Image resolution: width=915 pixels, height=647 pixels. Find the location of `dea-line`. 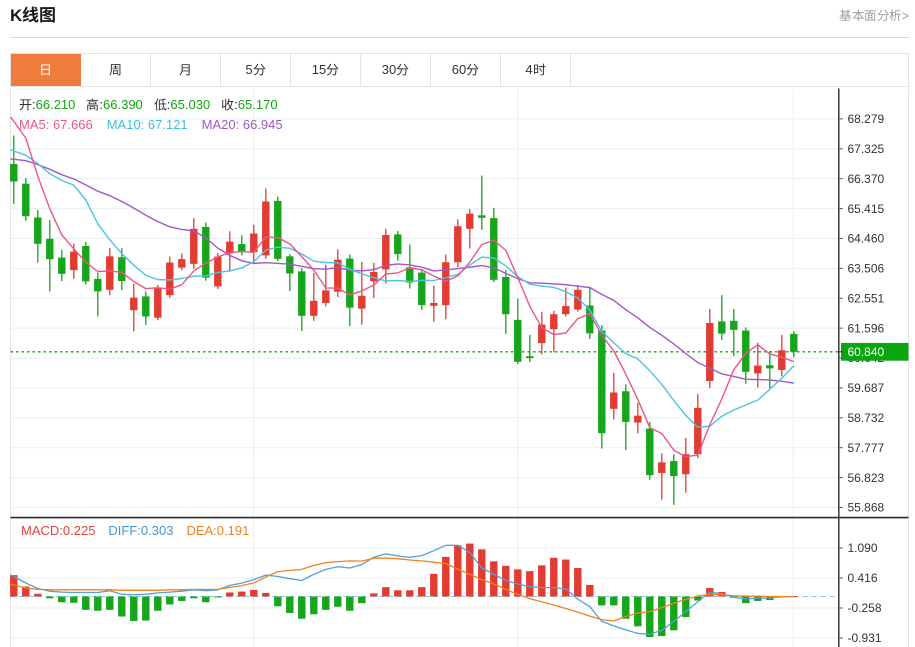

dea-line is located at coordinates (402, 589).